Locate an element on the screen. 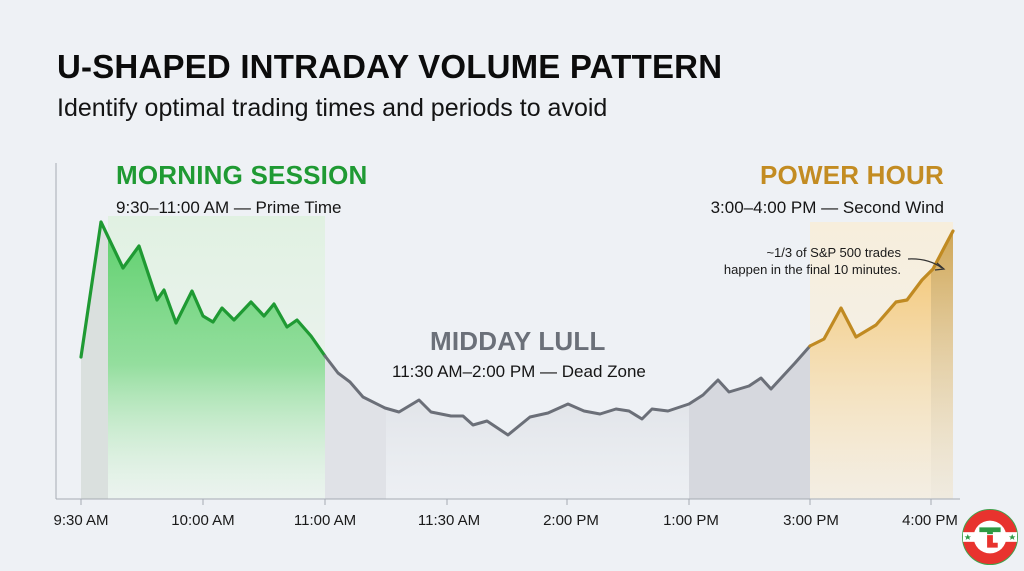 The height and width of the screenshot is (571, 1024). chart-title: U-SHAPED INTRADAY VOLUME PATTERN is located at coordinates (390, 66).